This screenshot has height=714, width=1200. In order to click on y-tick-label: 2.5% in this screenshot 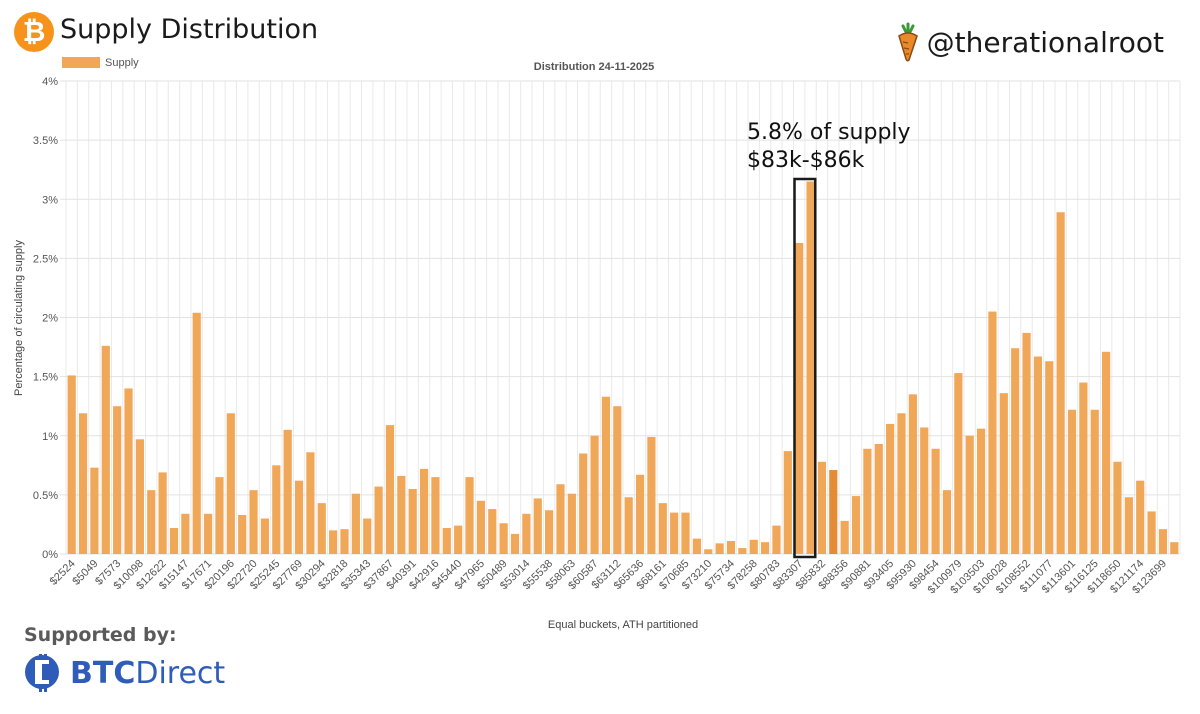, I will do `click(45, 259)`.